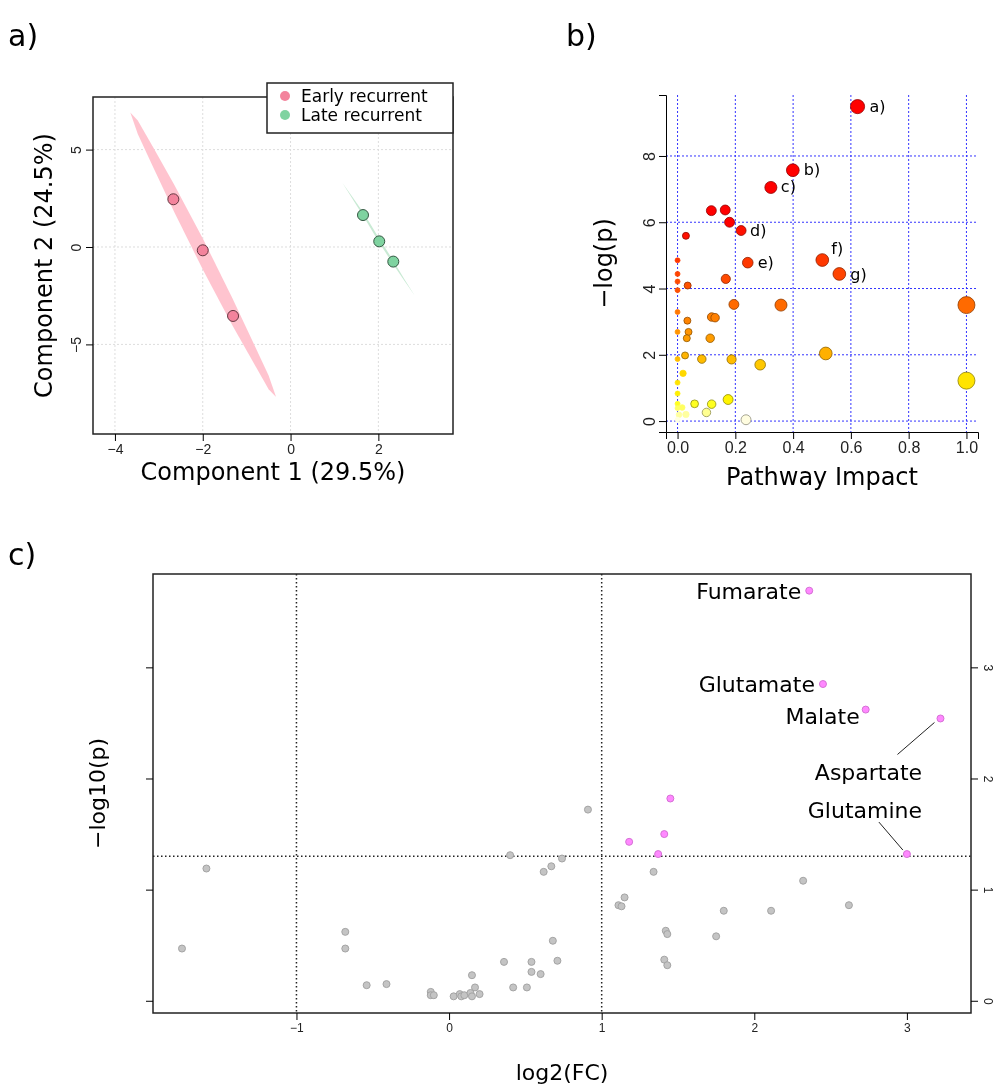 The image size is (1001, 1085). Describe the element at coordinates (793, 448) in the screenshot. I see `x-tick-label: 0.4` at that location.